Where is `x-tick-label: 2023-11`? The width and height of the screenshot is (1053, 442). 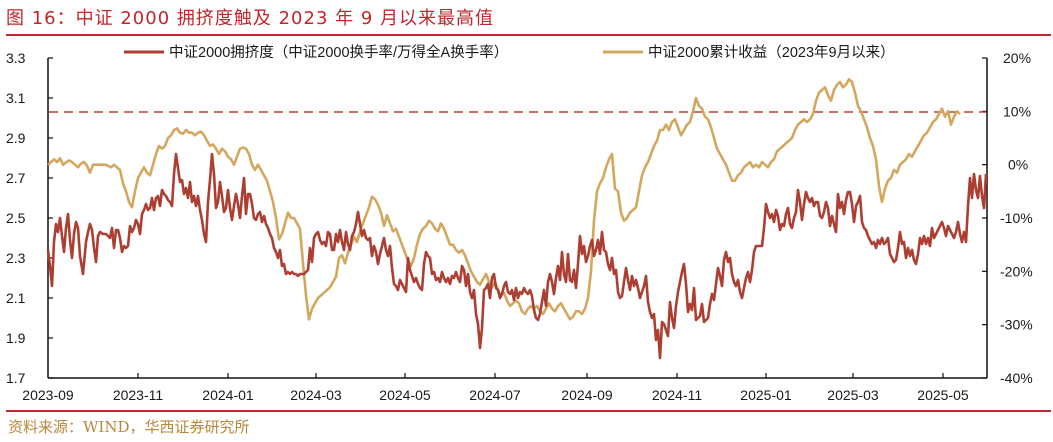
x-tick-label: 2023-11 is located at coordinates (138, 395).